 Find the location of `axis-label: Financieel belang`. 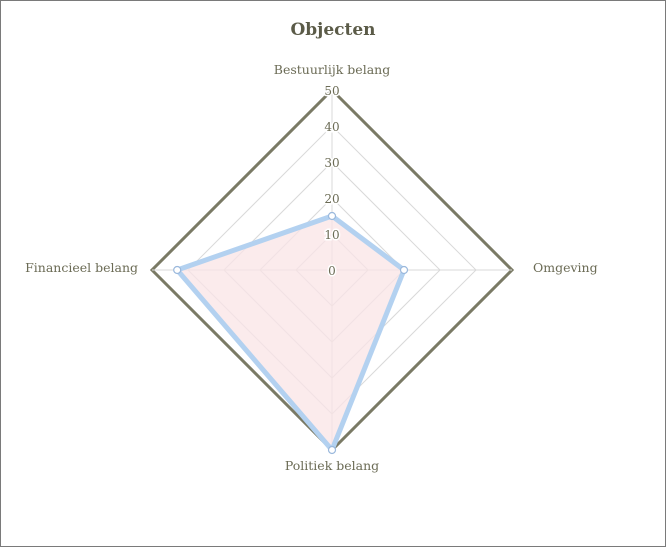

axis-label: Financieel belang is located at coordinates (81, 267).